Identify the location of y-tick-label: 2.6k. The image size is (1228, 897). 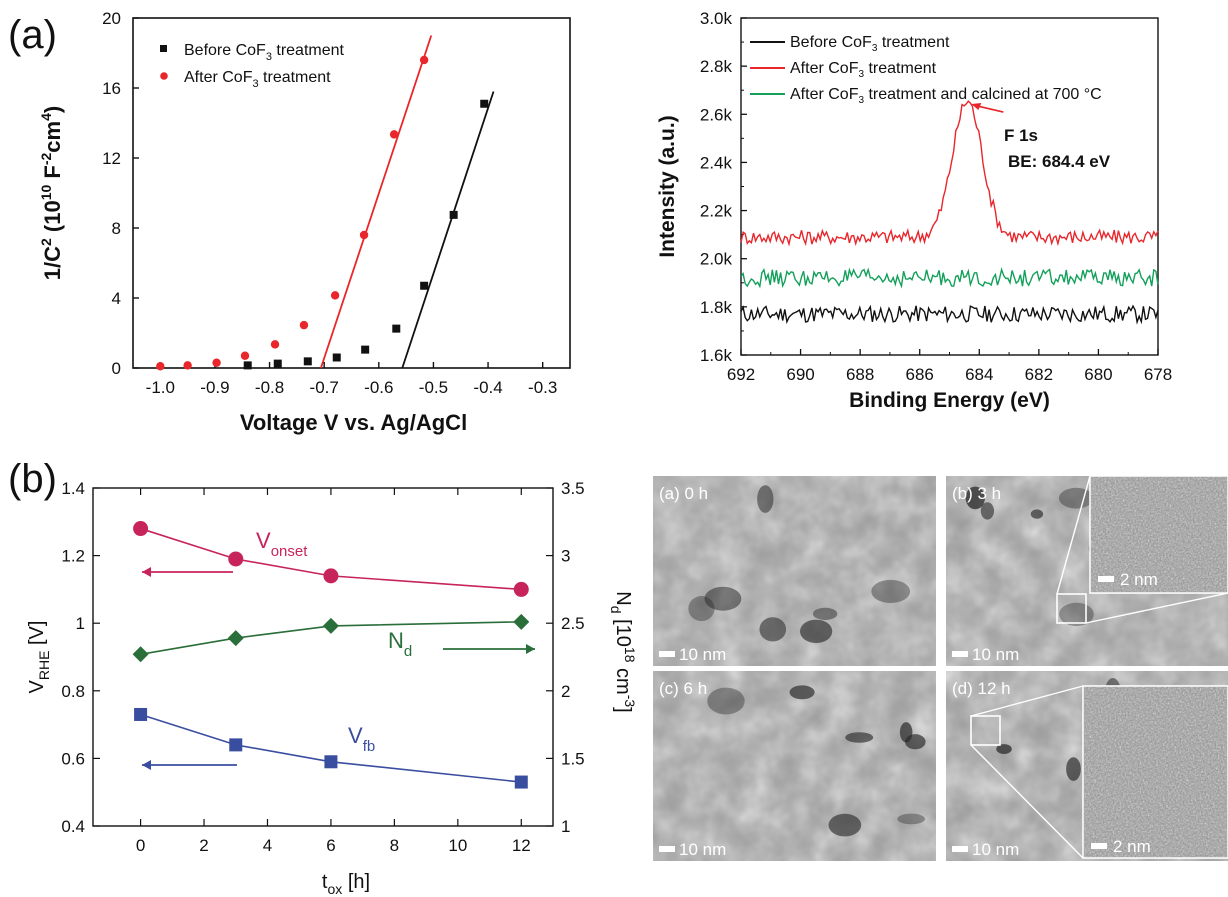
(716, 114).